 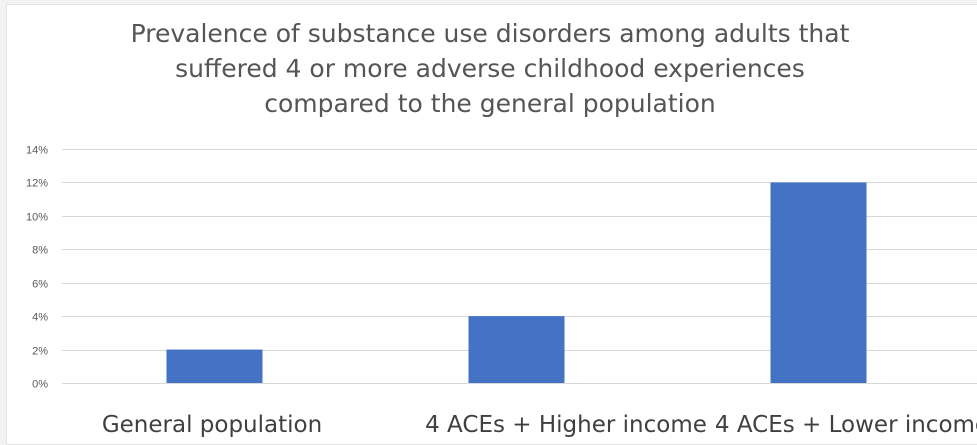 What do you see at coordinates (37, 218) in the screenshot?
I see `y-tick-label: 10%` at bounding box center [37, 218].